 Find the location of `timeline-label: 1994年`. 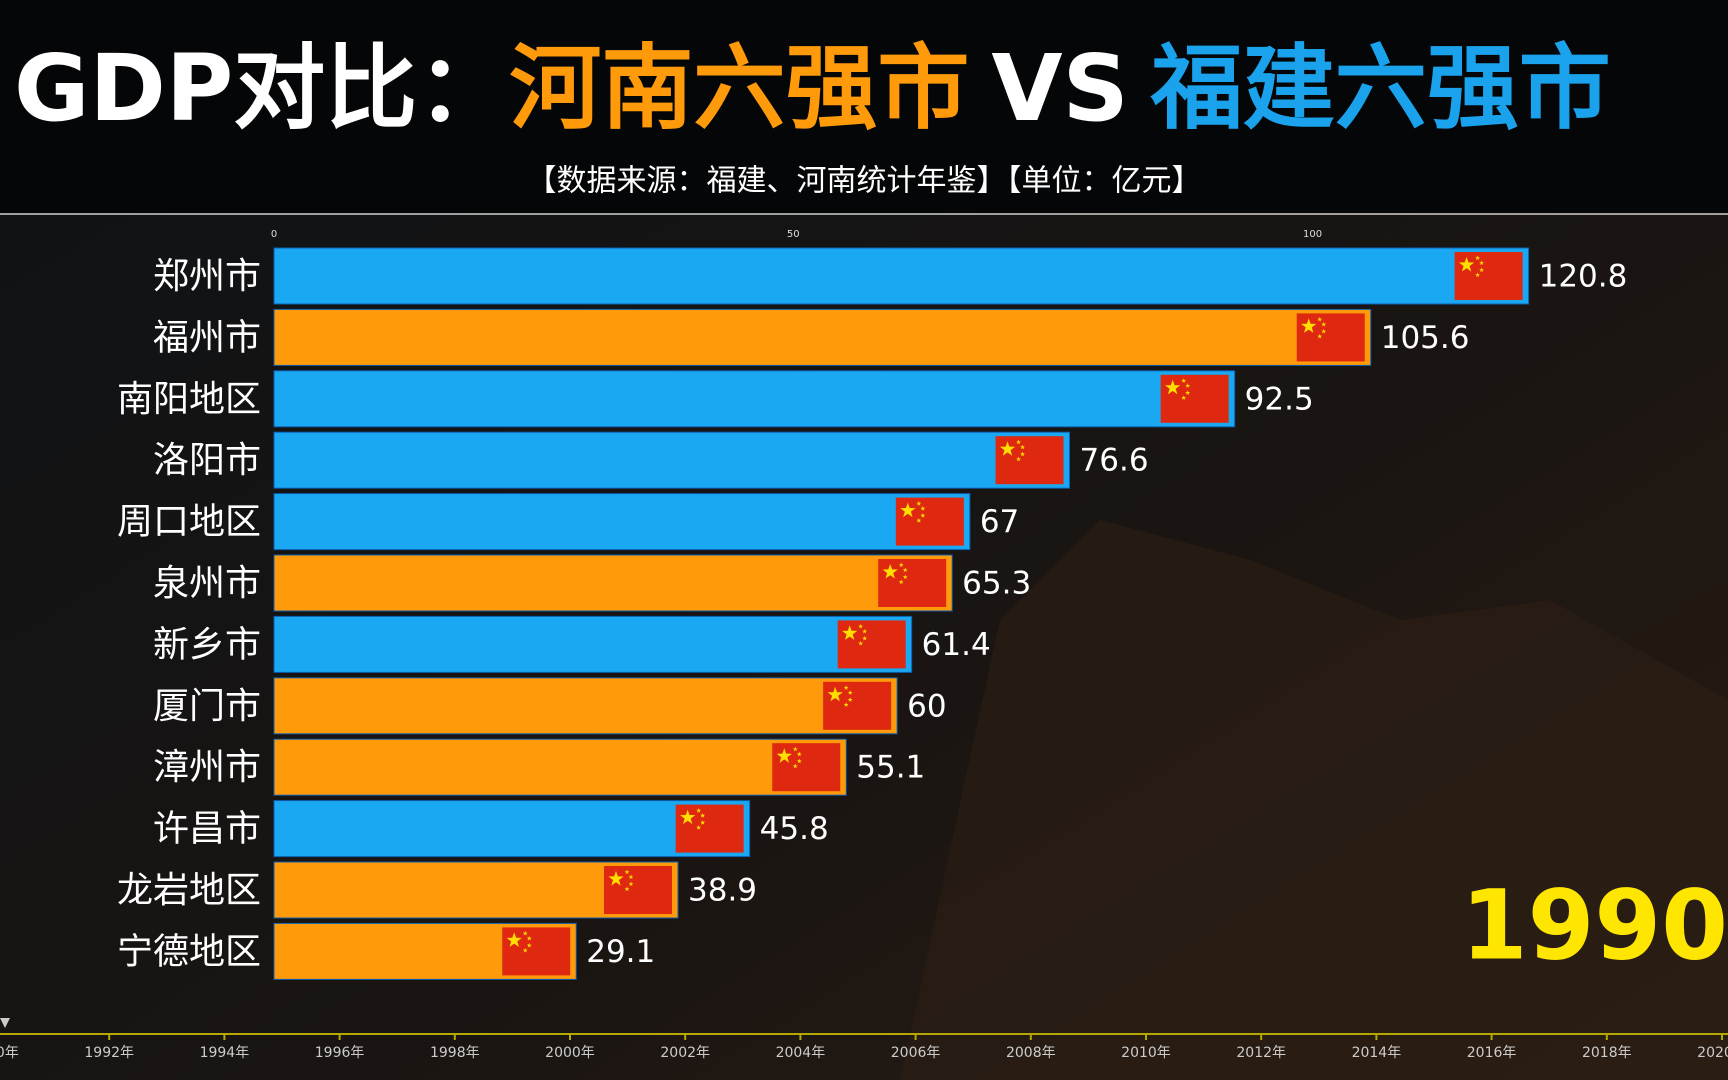

timeline-label: 1994年 is located at coordinates (225, 1053).